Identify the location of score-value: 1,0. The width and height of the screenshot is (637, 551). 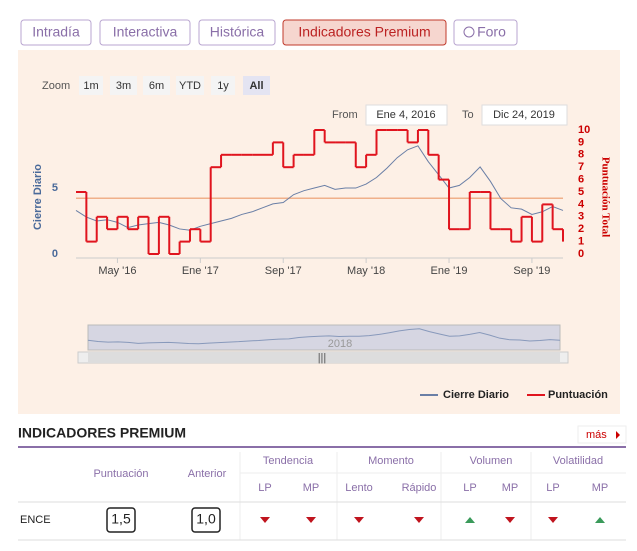
(206, 519).